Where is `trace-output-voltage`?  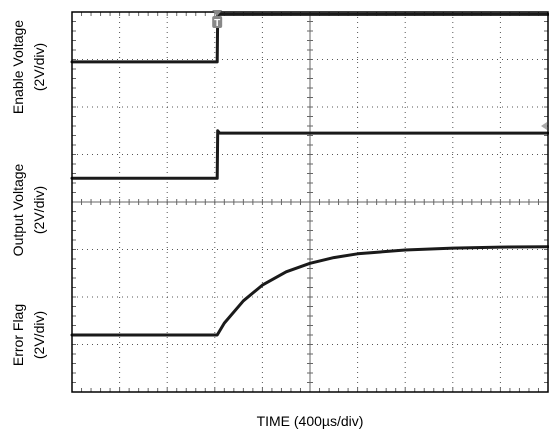 trace-output-voltage is located at coordinates (309, 154).